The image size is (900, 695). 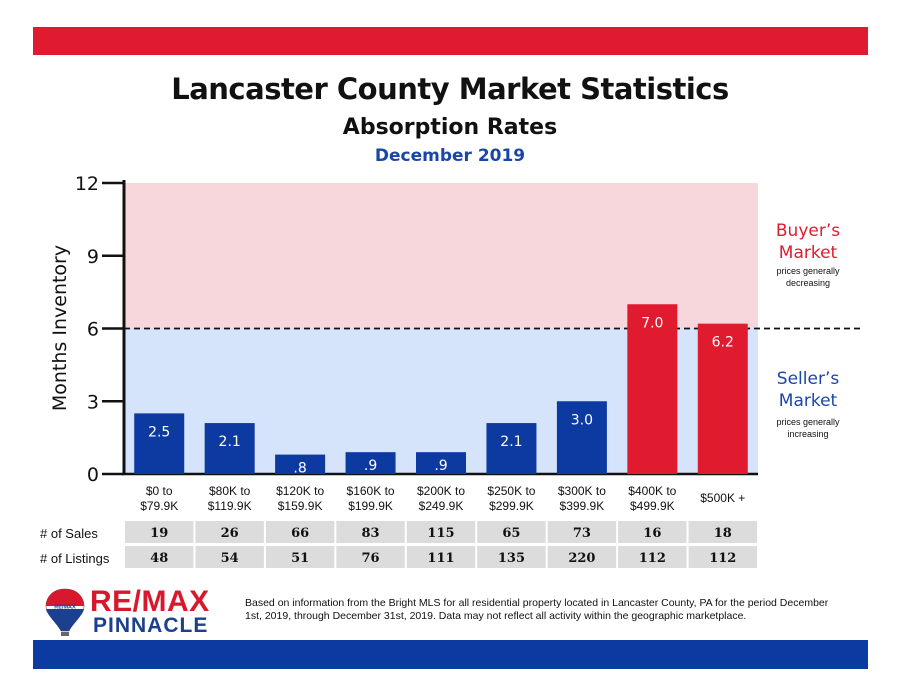 I want to click on listings-value: 111, so click(x=440, y=558).